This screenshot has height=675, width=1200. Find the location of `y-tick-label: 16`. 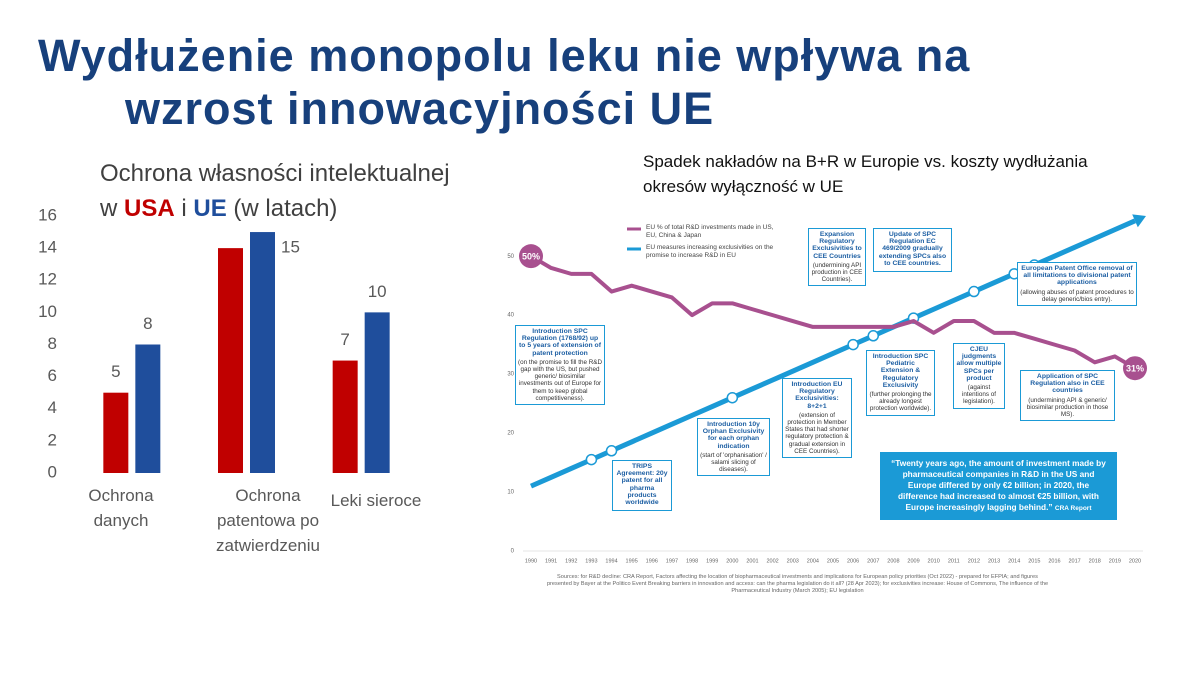

y-tick-label: 16 is located at coordinates (47, 214).